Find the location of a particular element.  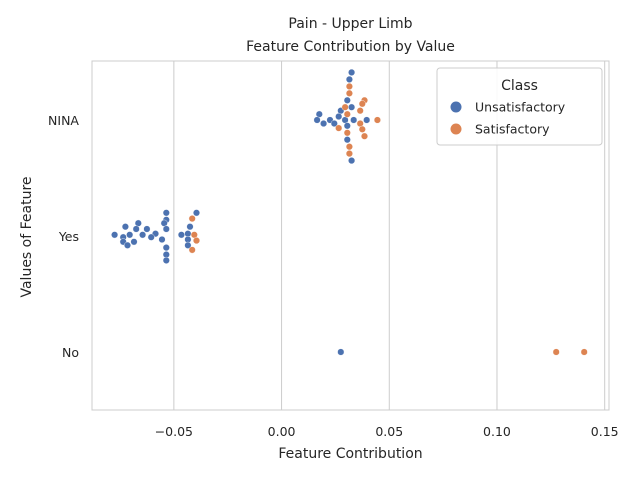

x-tick-label: 0.15 is located at coordinates (605, 431).